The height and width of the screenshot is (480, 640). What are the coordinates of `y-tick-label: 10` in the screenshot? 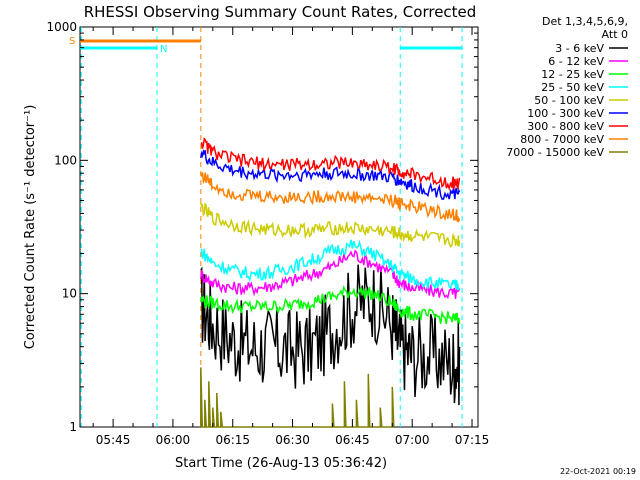 It's located at (69, 294).